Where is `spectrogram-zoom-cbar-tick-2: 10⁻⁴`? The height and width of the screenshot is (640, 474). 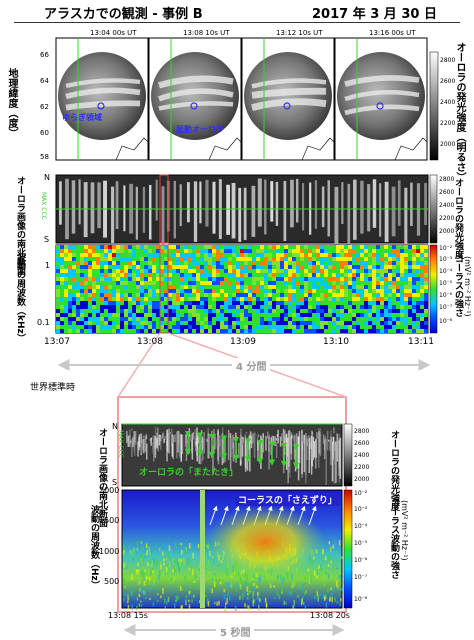
spectrogram-zoom-cbar-tick-2: 10⁻⁴ is located at coordinates (361, 526).